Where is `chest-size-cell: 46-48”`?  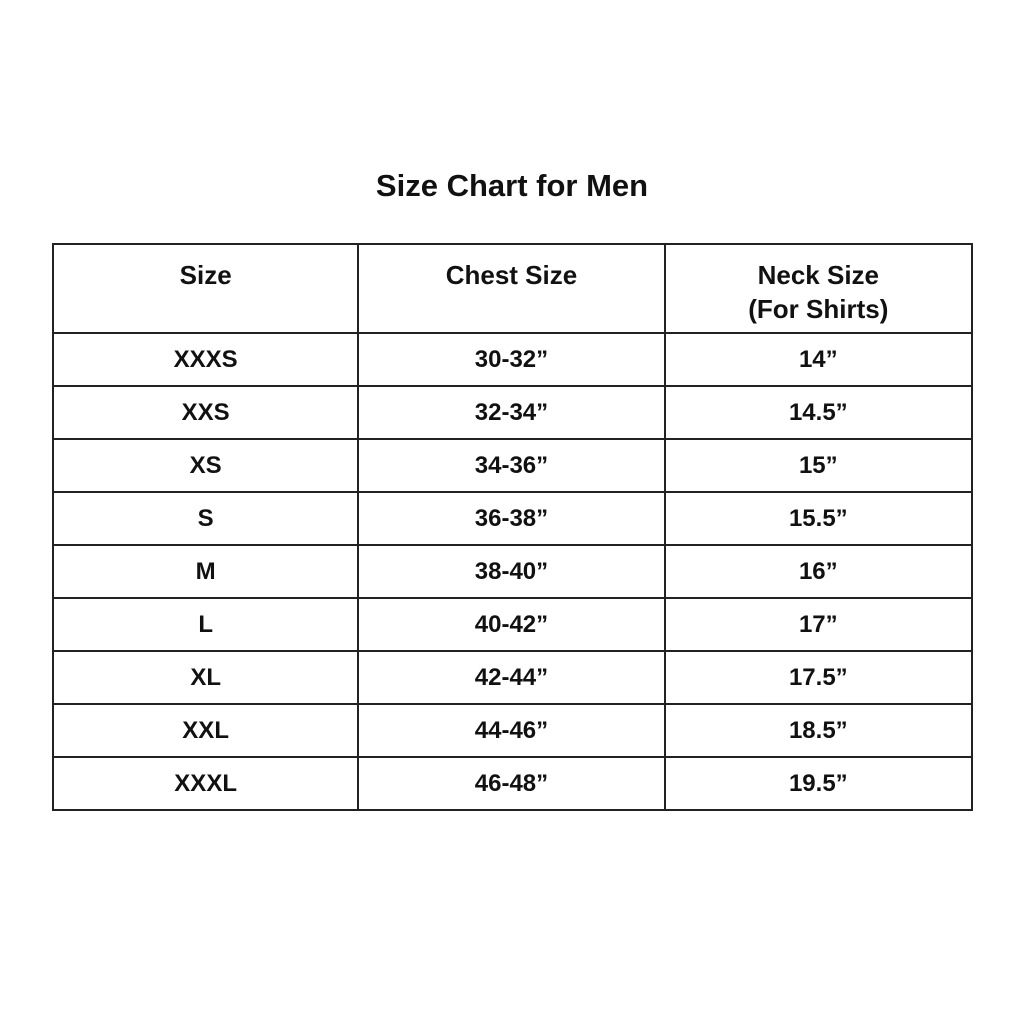 chest-size-cell: 46-48” is located at coordinates (511, 783).